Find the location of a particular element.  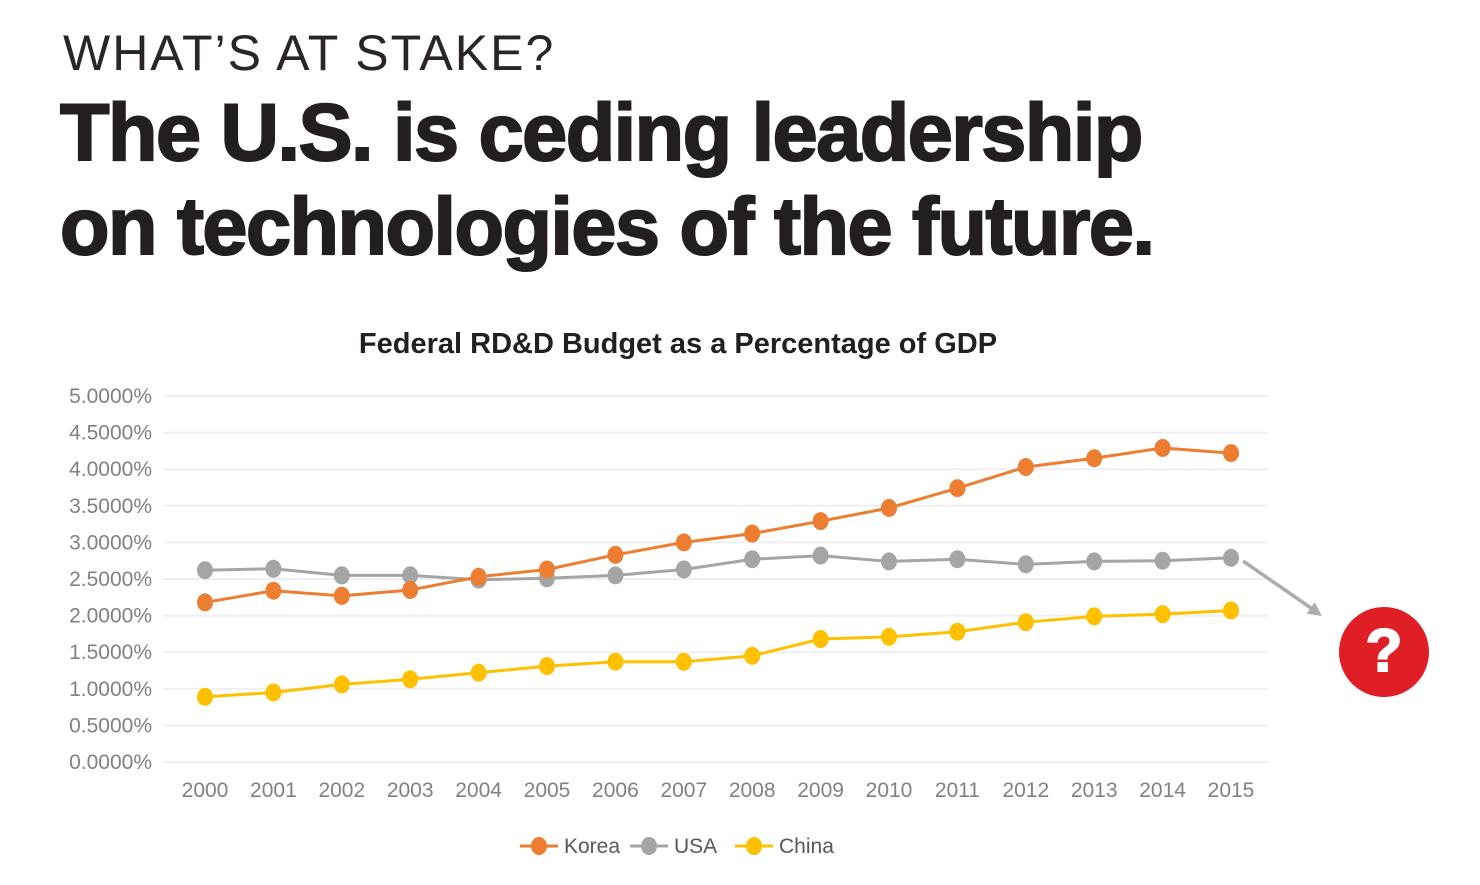

china-point-2008 is located at coordinates (752, 655).